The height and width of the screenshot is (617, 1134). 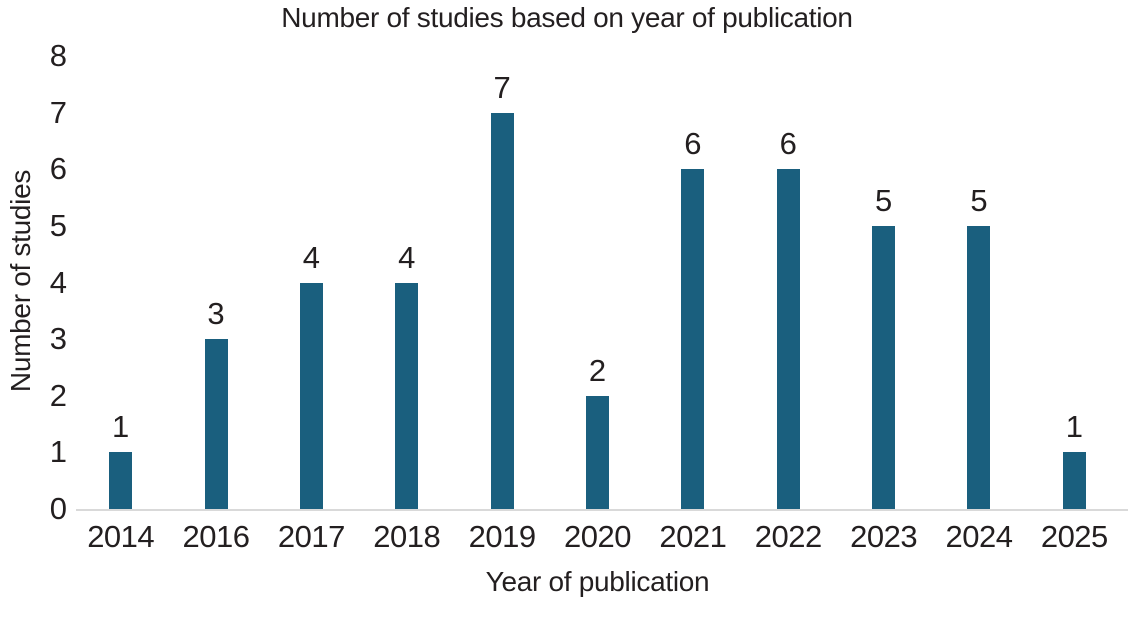 What do you see at coordinates (1074, 536) in the screenshot?
I see `x-tick-label: 2025` at bounding box center [1074, 536].